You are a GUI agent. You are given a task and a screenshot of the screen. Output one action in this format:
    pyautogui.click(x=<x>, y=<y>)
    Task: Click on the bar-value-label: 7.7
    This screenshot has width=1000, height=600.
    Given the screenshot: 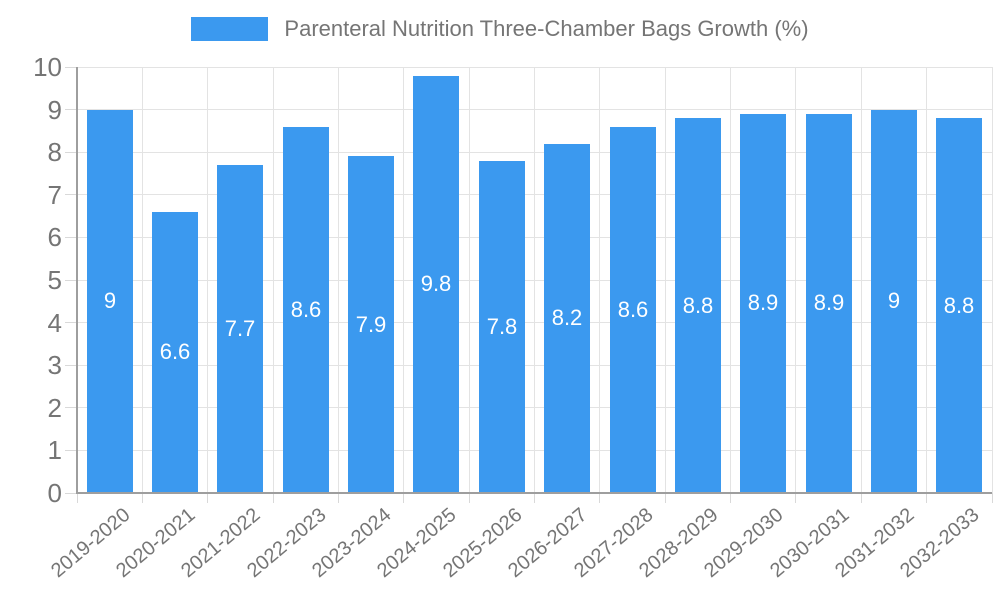 What is the action you would take?
    pyautogui.click(x=240, y=328)
    